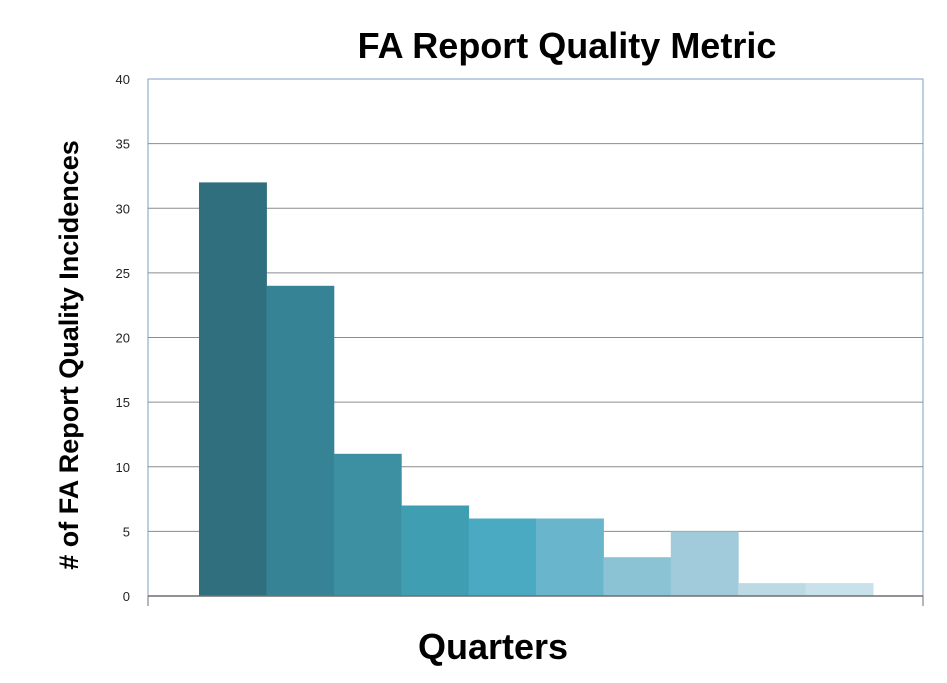  I want to click on y-tick-label: 25, so click(123, 273).